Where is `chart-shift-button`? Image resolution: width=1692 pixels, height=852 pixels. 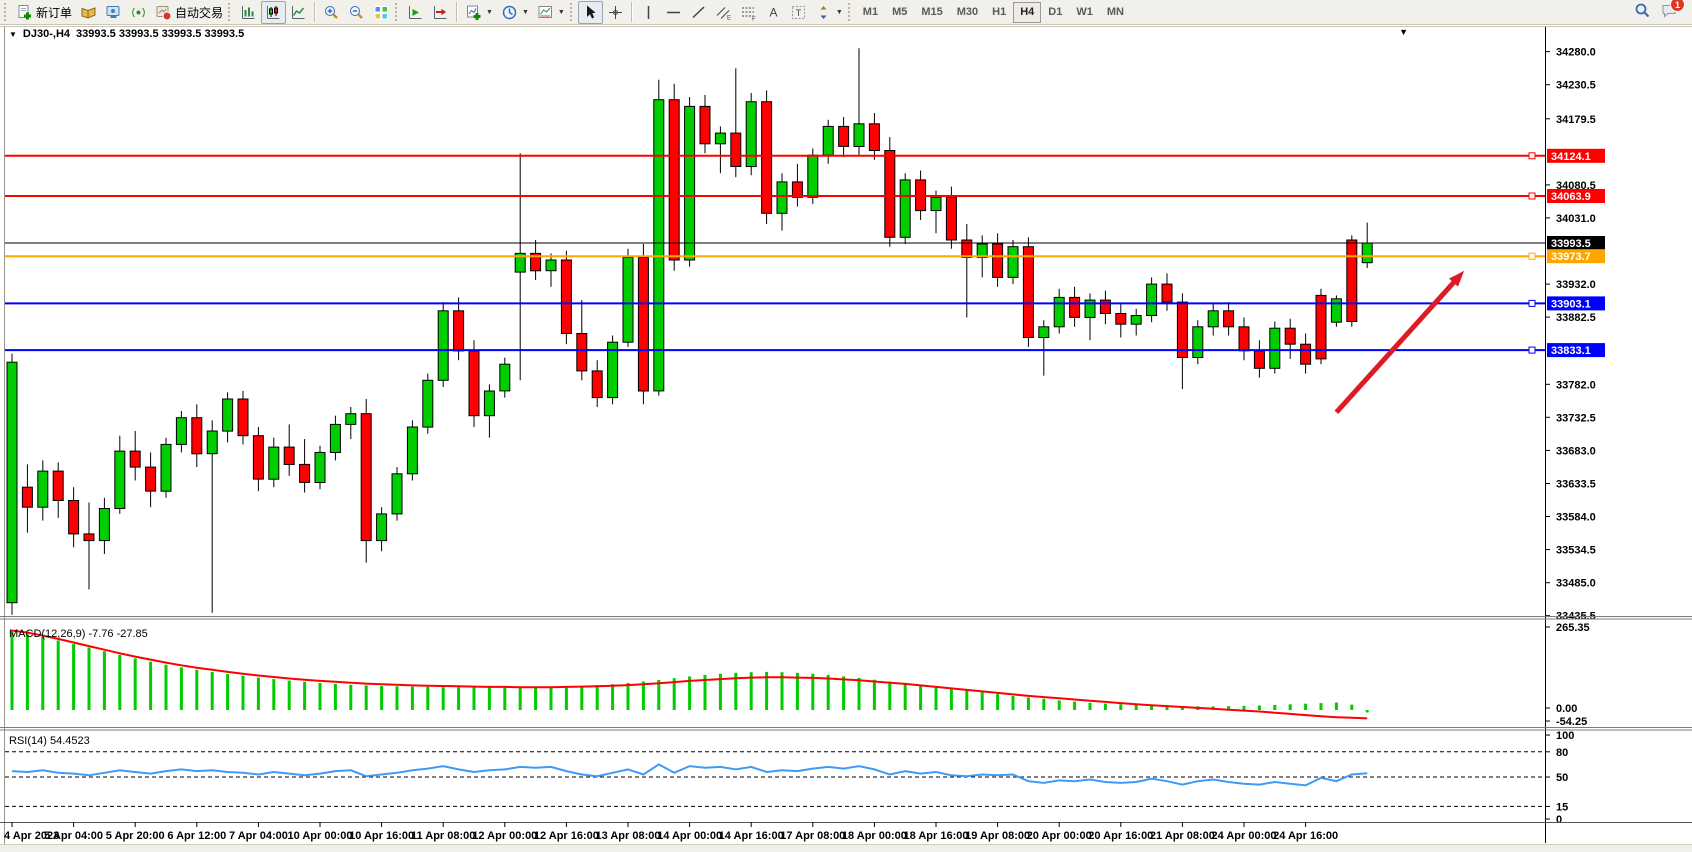 chart-shift-button is located at coordinates (440, 12).